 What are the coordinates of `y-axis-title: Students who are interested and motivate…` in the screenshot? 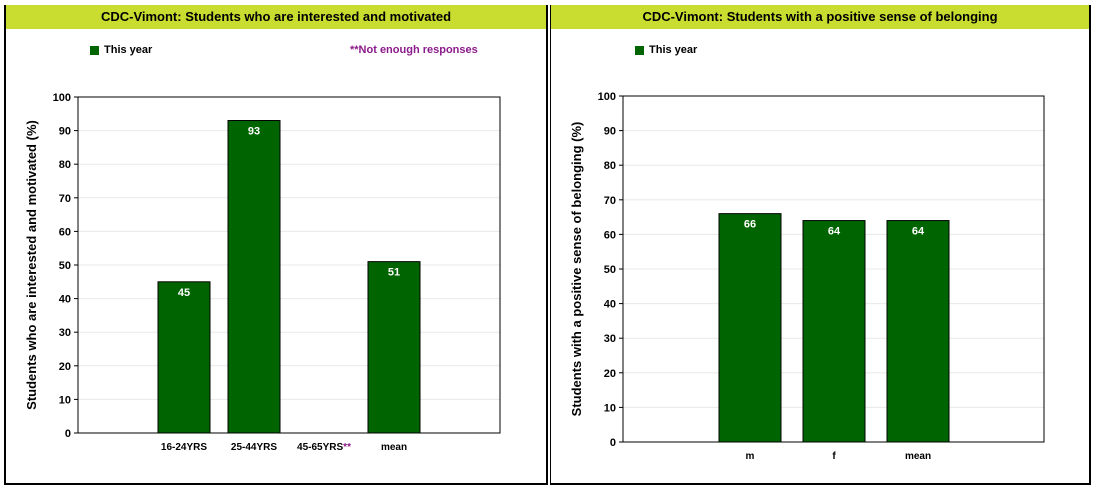 It's located at (31, 265).